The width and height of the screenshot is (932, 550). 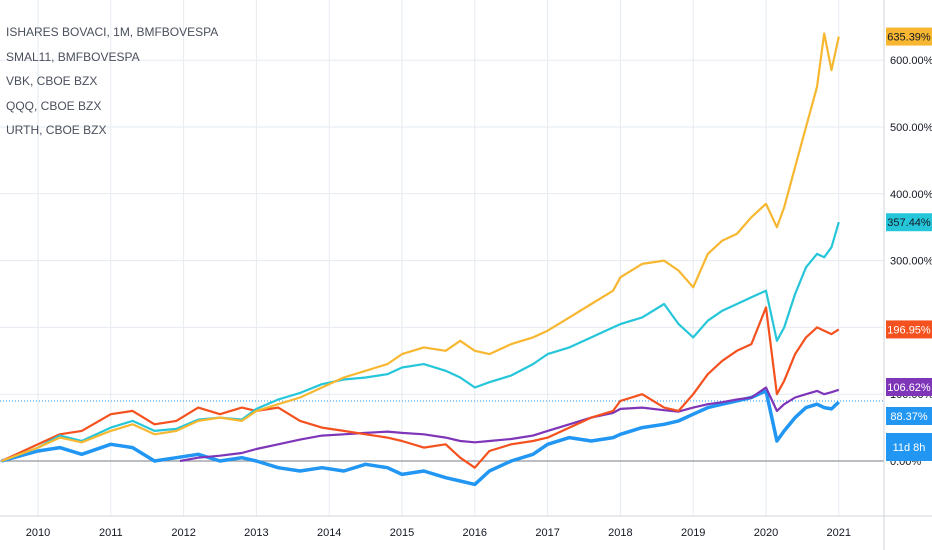 I want to click on legend-item-qqq: QQQ, CBOE BZX, so click(x=54, y=105).